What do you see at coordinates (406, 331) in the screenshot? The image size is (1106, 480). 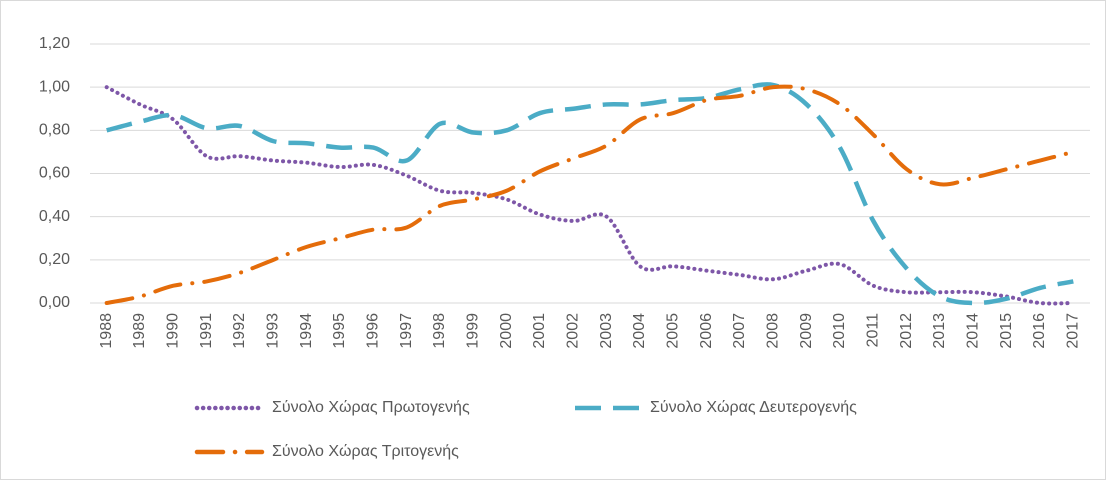 I see `x-tick-label: 1997` at bounding box center [406, 331].